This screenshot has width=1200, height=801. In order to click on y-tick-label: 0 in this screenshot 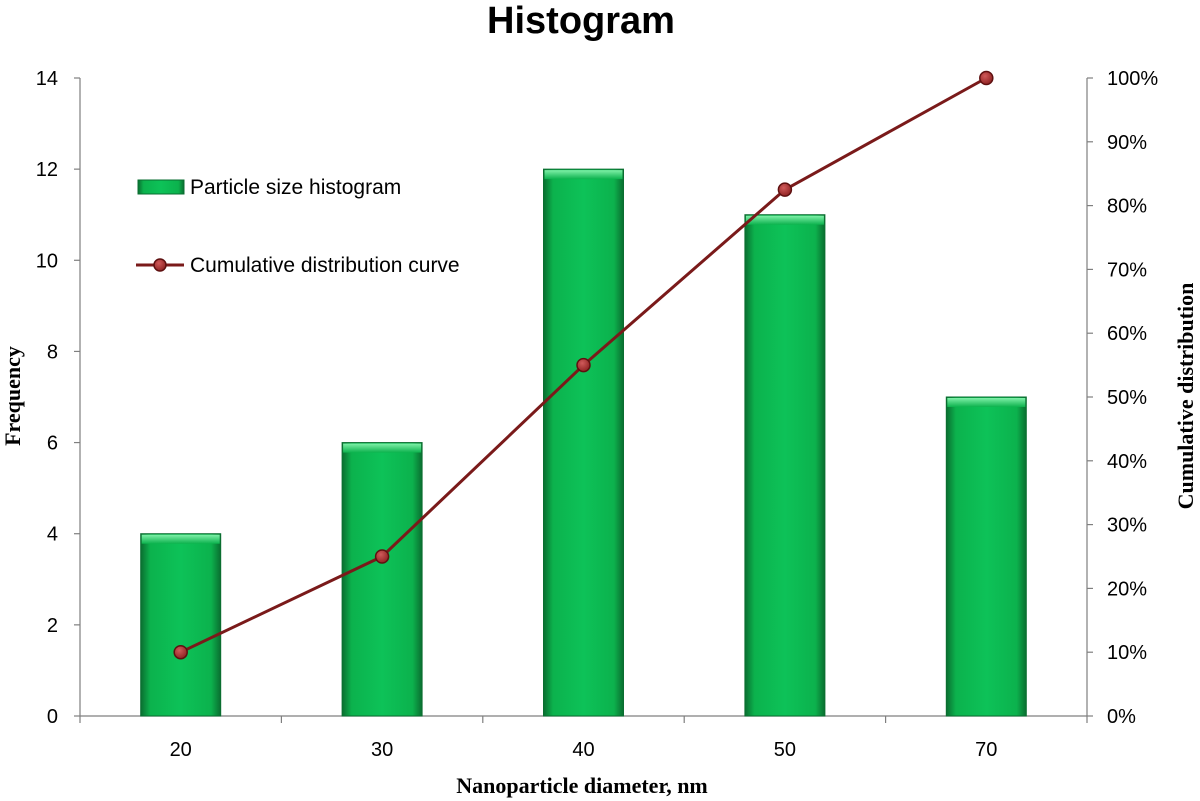, I will do `click(52, 717)`.